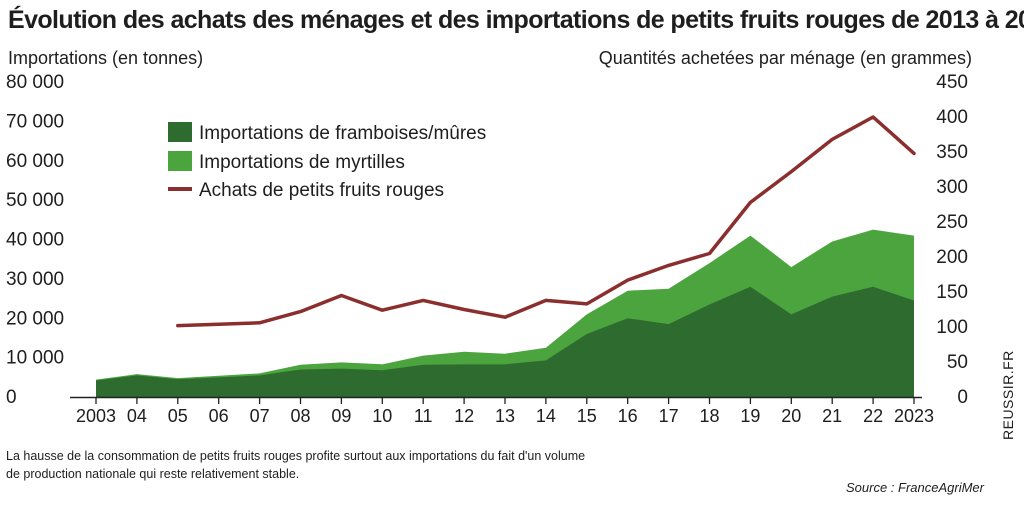  Describe the element at coordinates (35, 161) in the screenshot. I see `left-y-tick-label: 60 000` at that location.